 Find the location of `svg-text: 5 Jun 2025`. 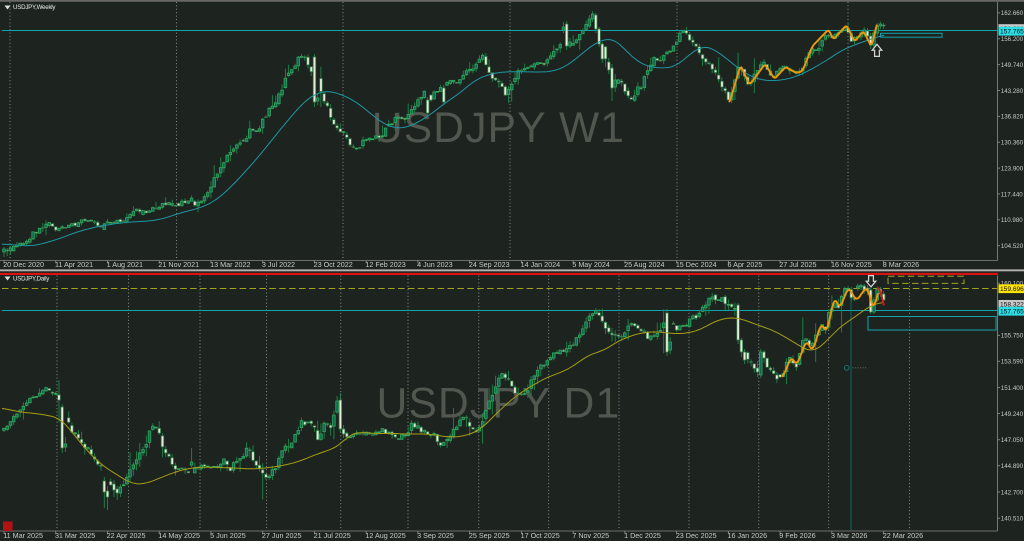

svg-text: 5 Jun 2025 is located at coordinates (228, 535).